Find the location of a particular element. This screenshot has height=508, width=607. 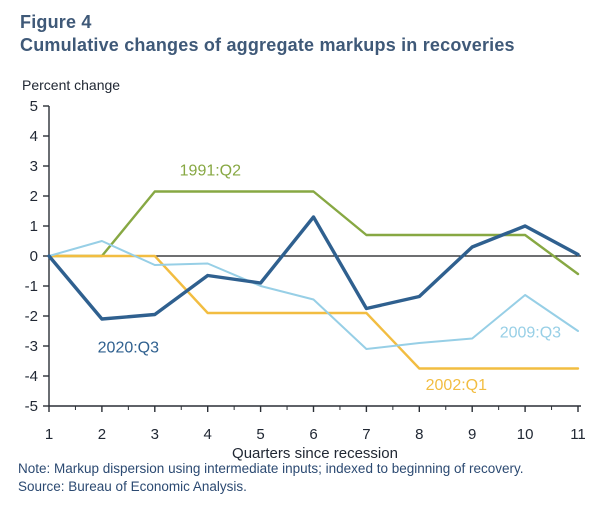

x-axis-tick-label: 2 is located at coordinates (102, 434).